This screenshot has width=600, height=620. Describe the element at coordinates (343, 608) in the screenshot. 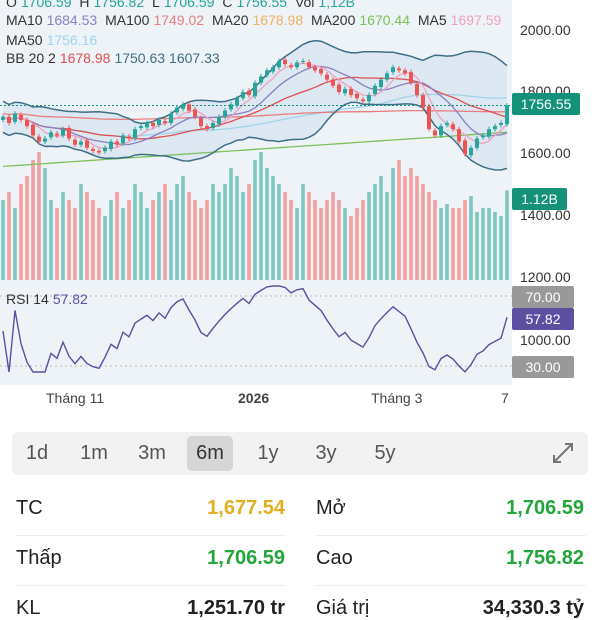

I see `stat-label: Giá trị` at that location.